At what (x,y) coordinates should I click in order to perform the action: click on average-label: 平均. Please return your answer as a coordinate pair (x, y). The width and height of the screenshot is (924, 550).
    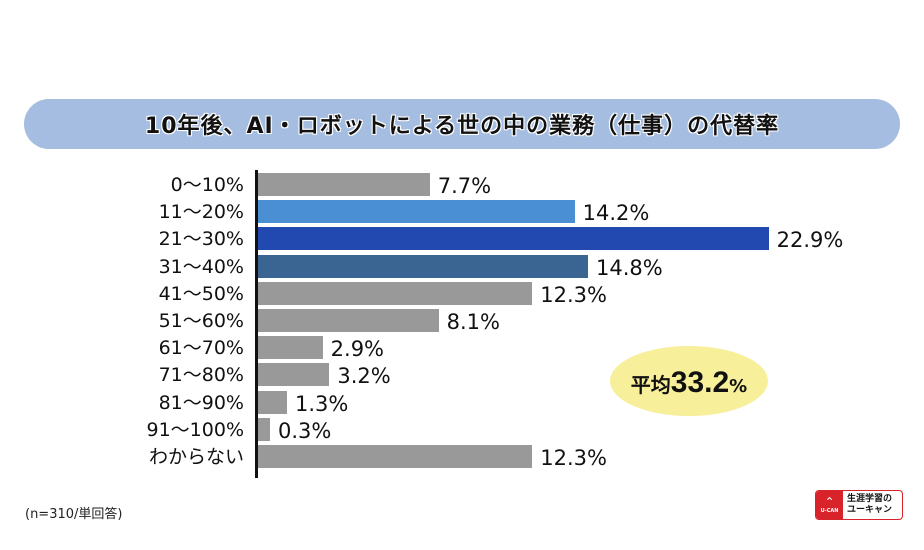
    Looking at the image, I should click on (650, 385).